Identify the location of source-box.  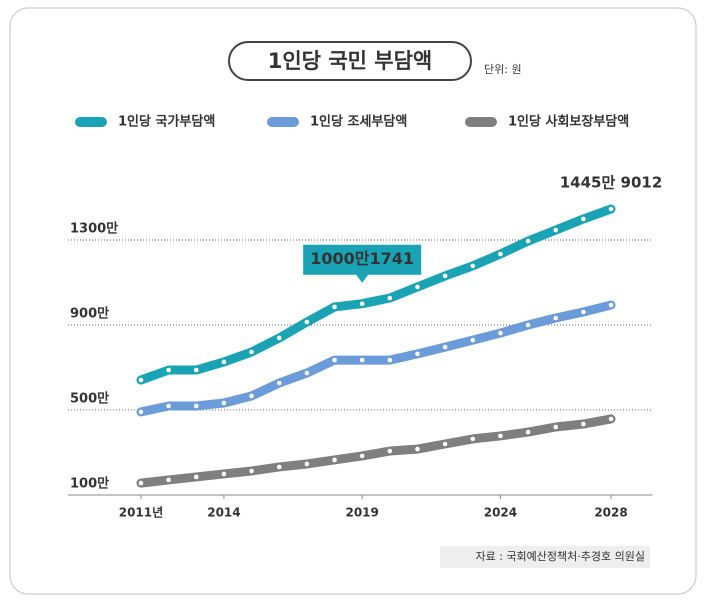
(545, 557).